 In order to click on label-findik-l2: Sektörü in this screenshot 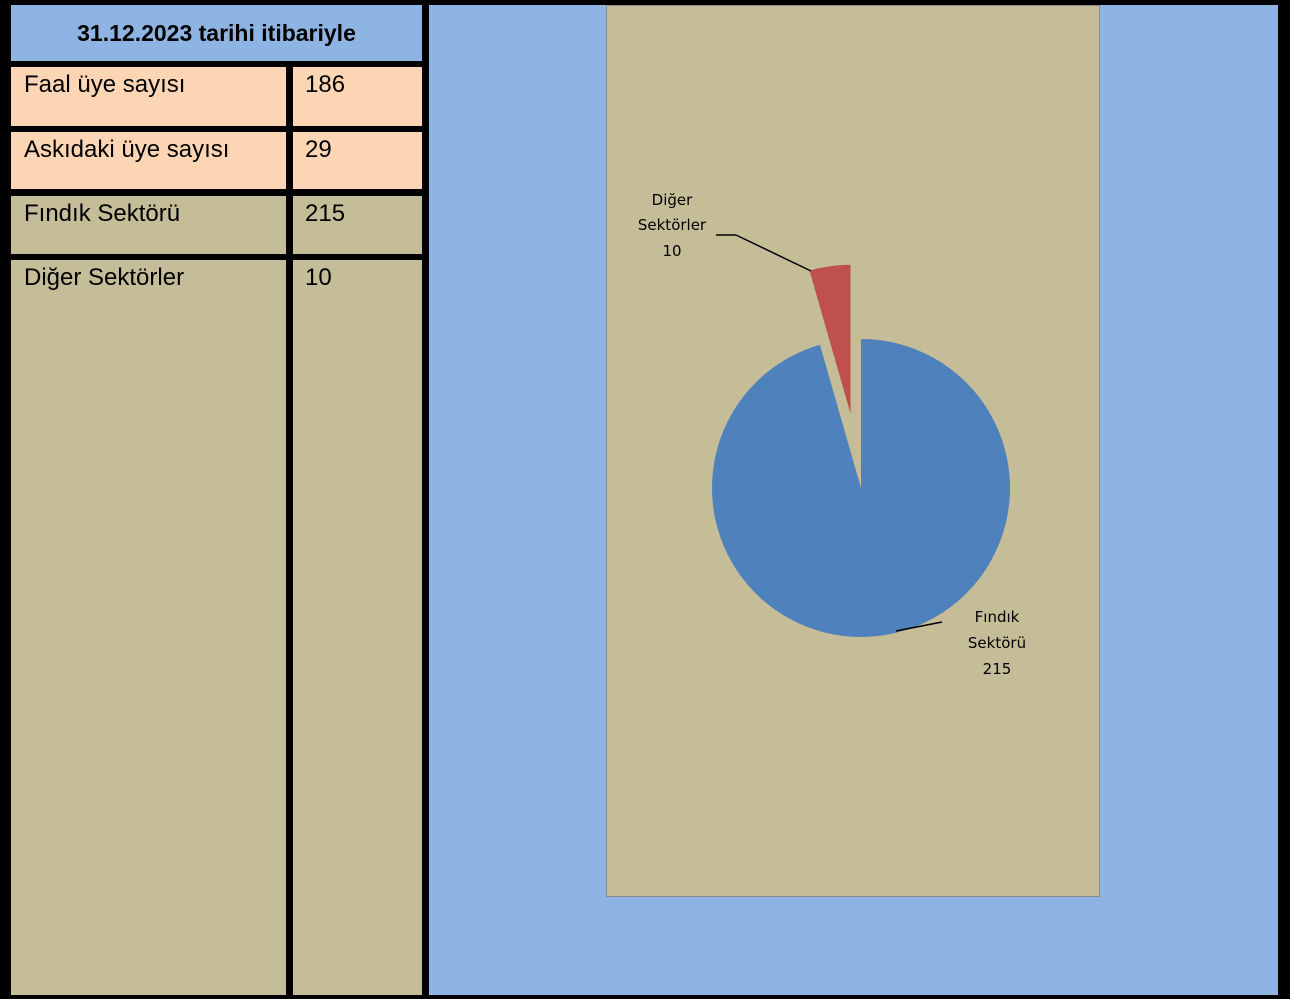, I will do `click(997, 643)`.